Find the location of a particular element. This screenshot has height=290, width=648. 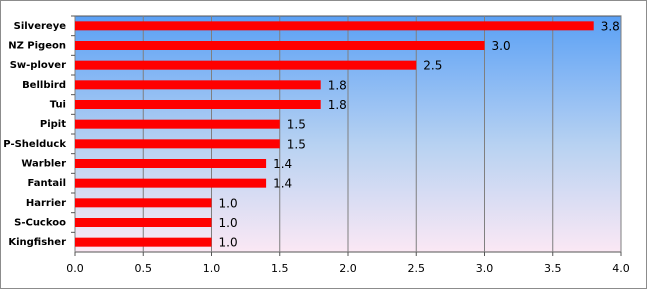

value-label: 3.8 is located at coordinates (610, 26).